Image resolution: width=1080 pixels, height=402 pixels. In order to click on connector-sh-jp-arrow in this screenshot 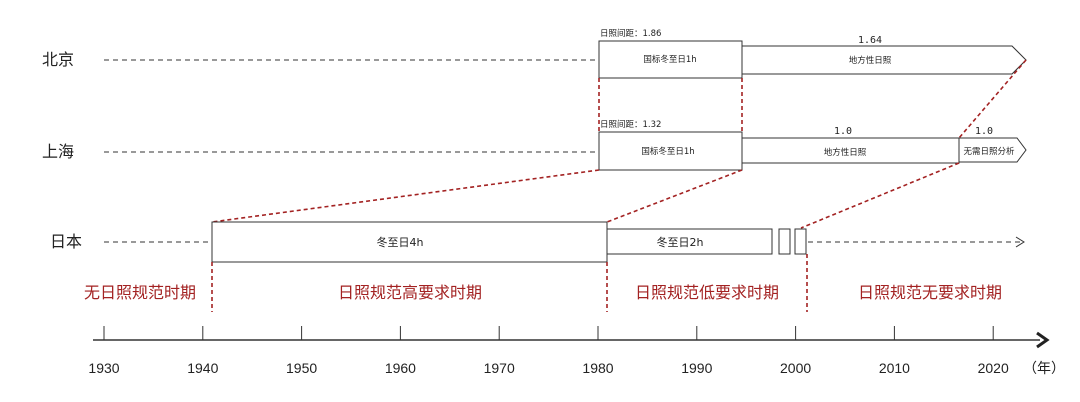, I will do `click(880, 195)`.